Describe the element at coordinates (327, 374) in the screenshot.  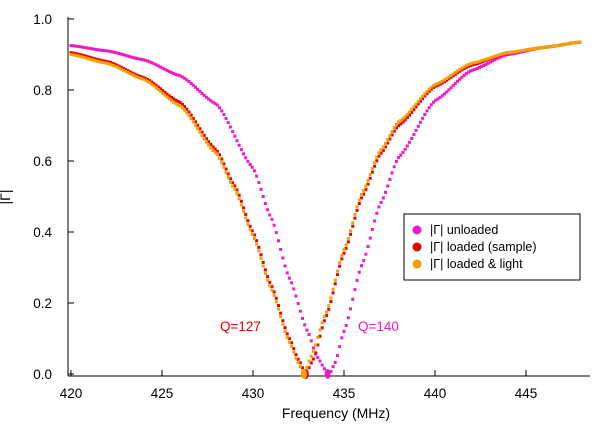
I see `series-0-resonance-marker` at that location.